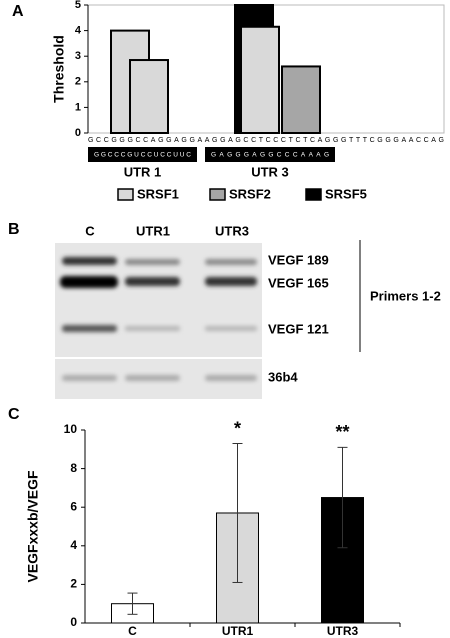 This screenshot has height=638, width=450. What do you see at coordinates (153, 230) in the screenshot?
I see `lane-label: UTR1` at bounding box center [153, 230].